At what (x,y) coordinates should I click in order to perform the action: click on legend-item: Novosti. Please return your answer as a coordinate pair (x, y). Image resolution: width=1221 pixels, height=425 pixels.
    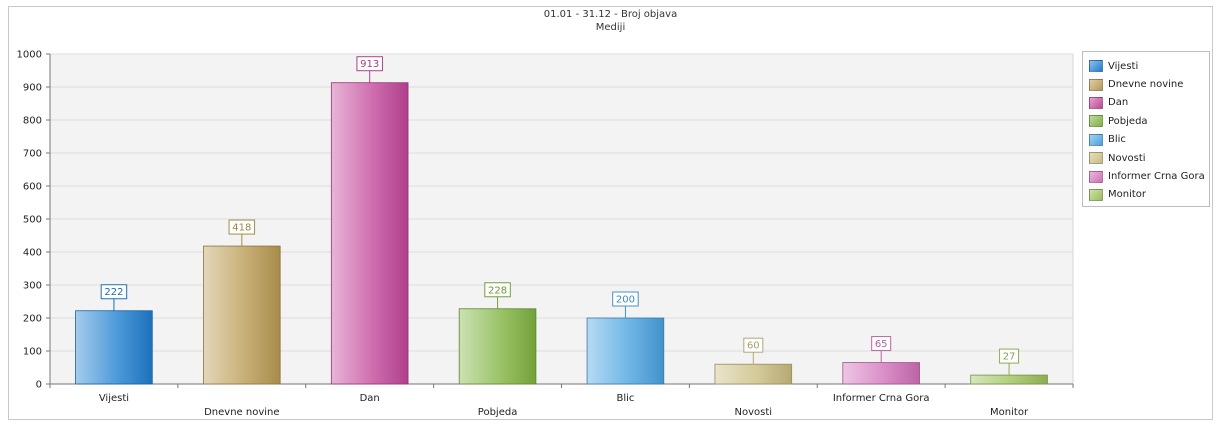
    Looking at the image, I should click on (1149, 158).